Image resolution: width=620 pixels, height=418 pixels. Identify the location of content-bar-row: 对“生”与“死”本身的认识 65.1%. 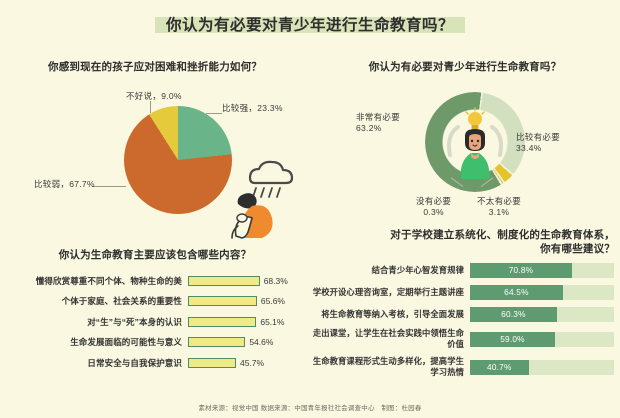
(158, 321).